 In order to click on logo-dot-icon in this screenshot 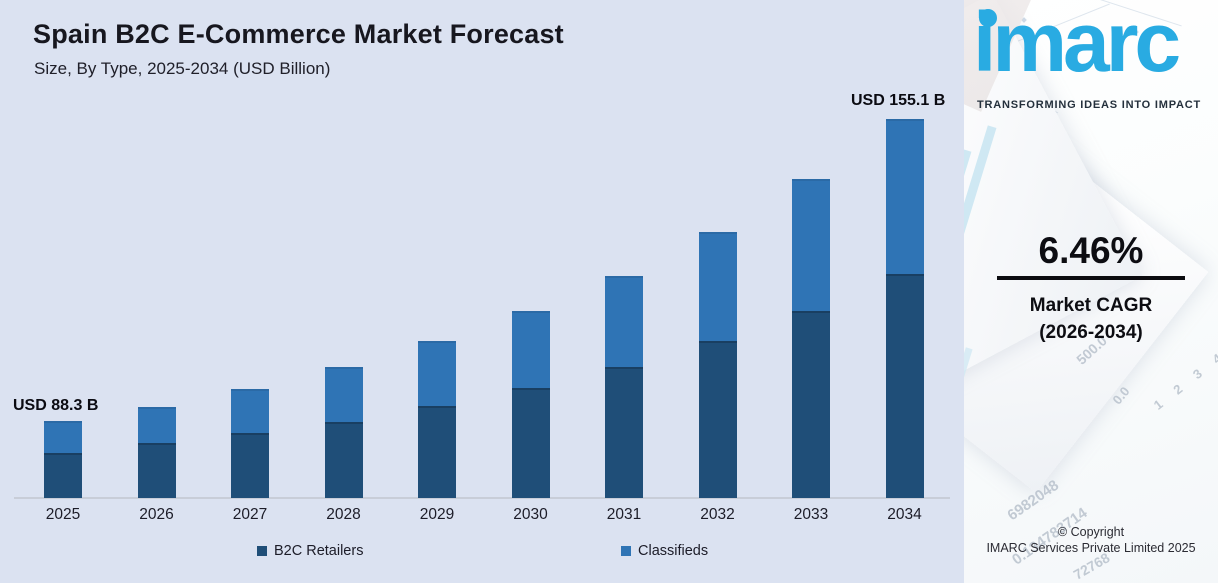, I will do `click(988, 18)`.